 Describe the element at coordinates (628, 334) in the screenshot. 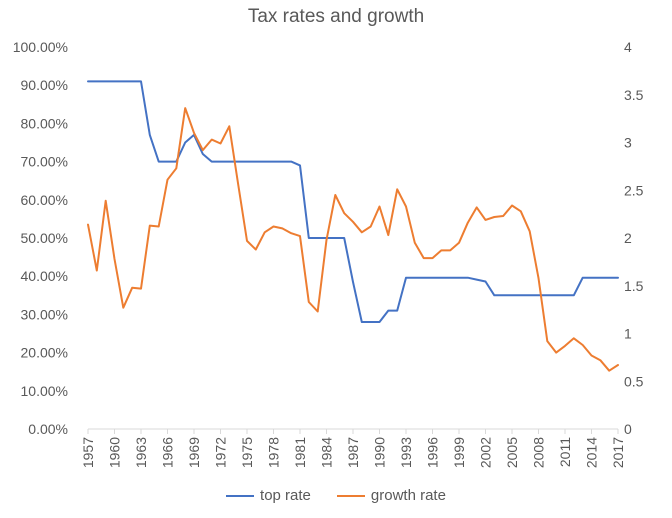

I see `y-right-tick-label: 1` at that location.